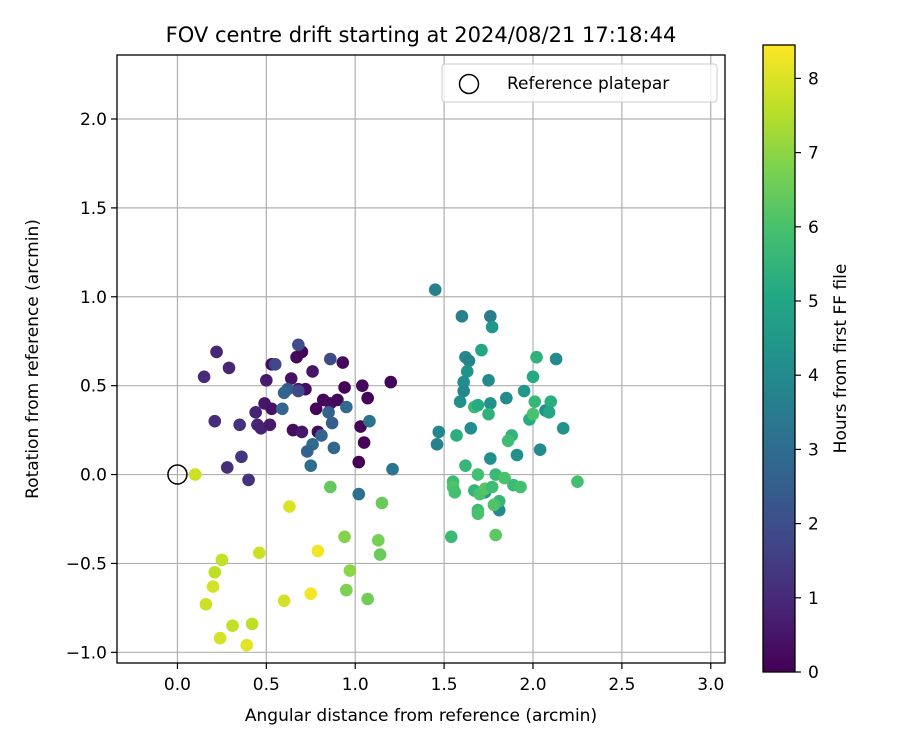  What do you see at coordinates (469, 84) in the screenshot?
I see `legend-reference-marker` at bounding box center [469, 84].